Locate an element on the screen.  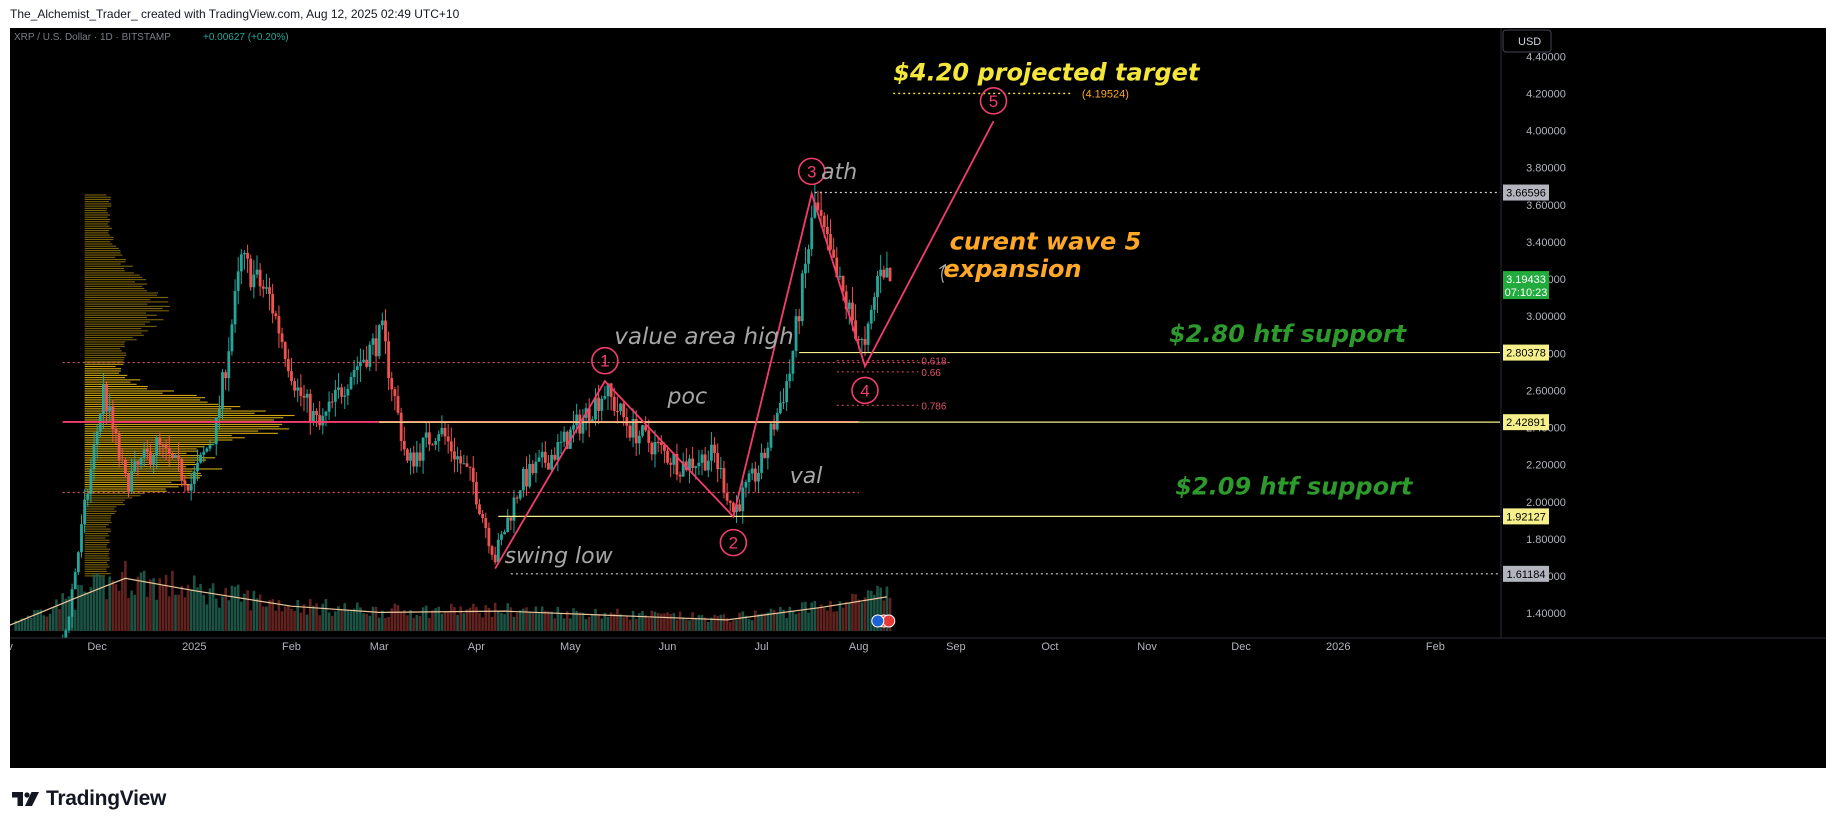
time-tick-label: Aug is located at coordinates (859, 647).